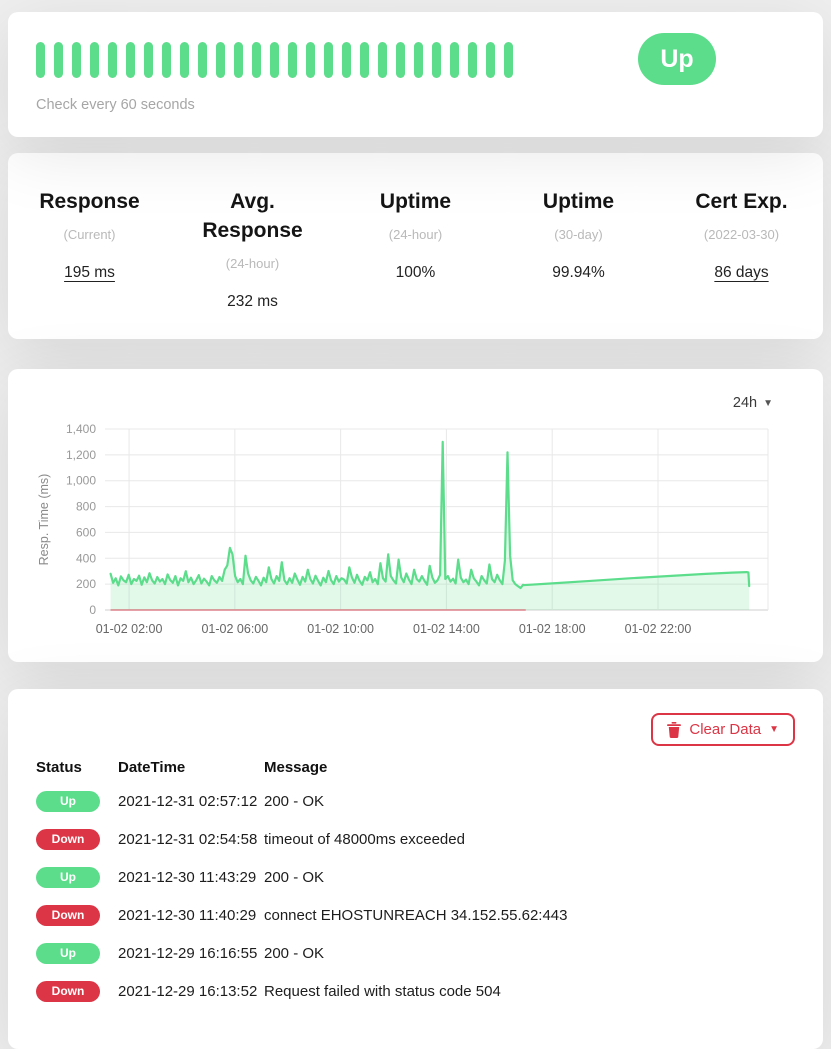 This screenshot has width=831, height=1049. Describe the element at coordinates (415, 403) in the screenshot. I see `chart-period-dropdown: 24h ▼` at that location.